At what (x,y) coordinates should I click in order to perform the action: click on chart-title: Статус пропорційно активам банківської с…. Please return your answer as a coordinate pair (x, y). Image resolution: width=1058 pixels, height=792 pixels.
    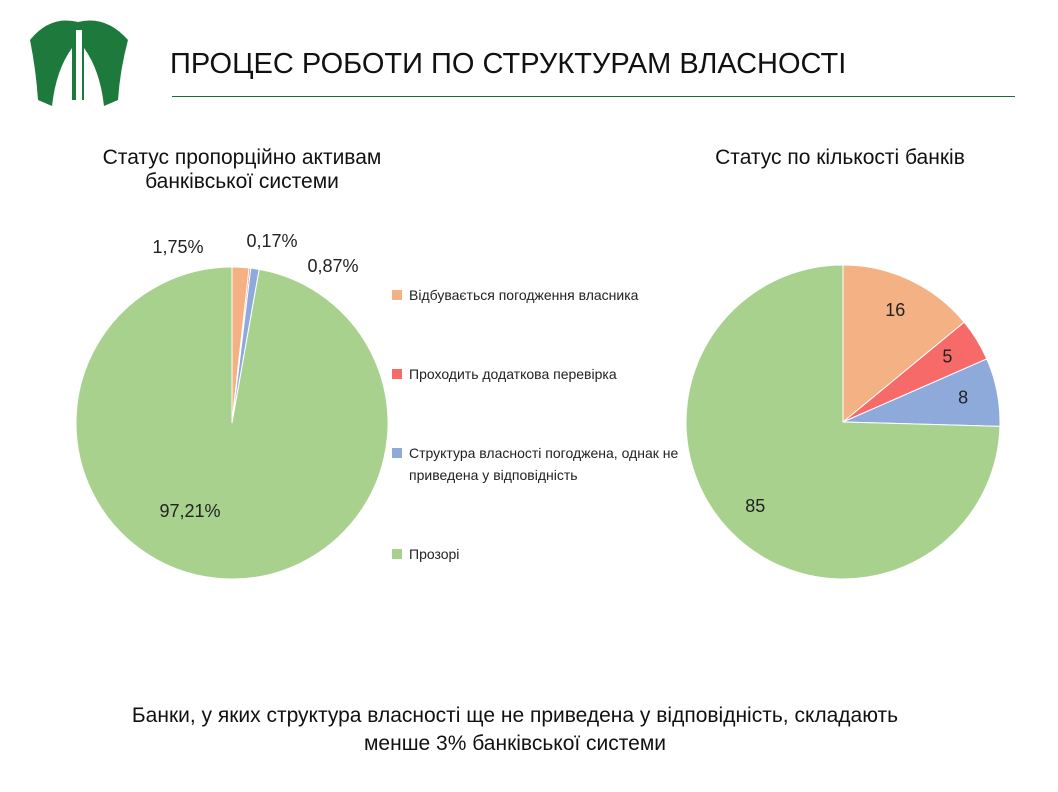
    Looking at the image, I should click on (242, 169).